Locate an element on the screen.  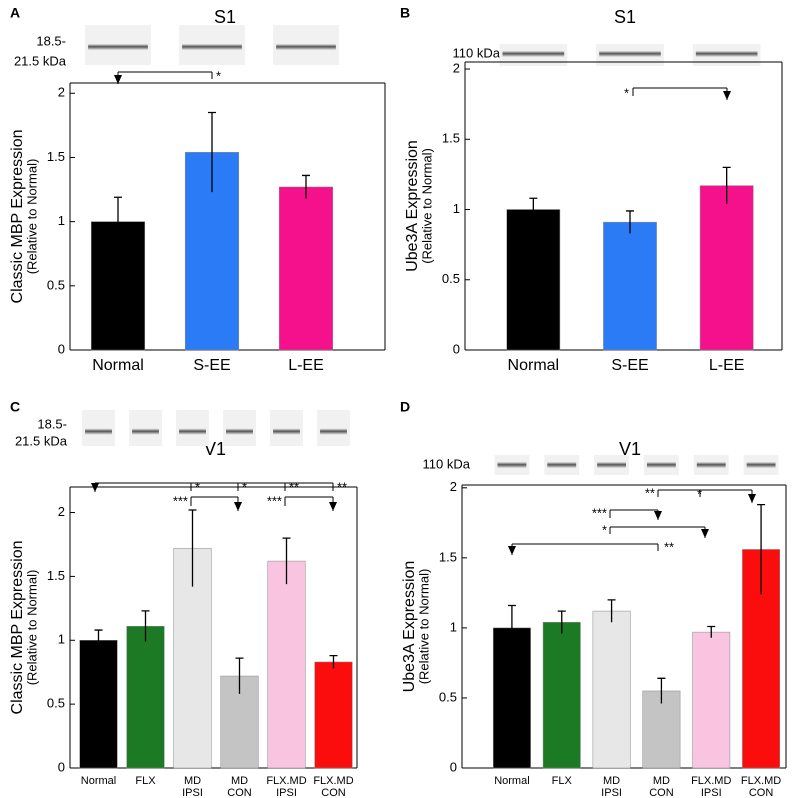
blot-label: 18.5- is located at coordinates (51, 40).